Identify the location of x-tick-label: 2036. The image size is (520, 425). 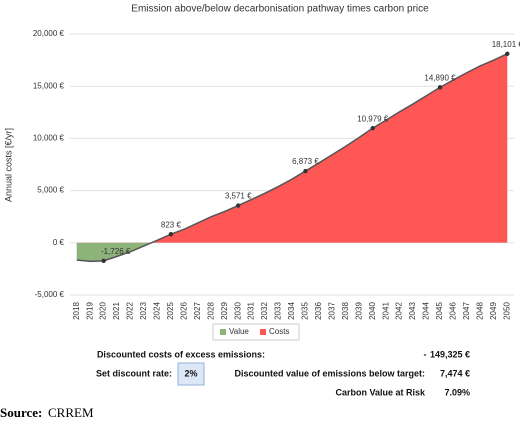
(318, 311).